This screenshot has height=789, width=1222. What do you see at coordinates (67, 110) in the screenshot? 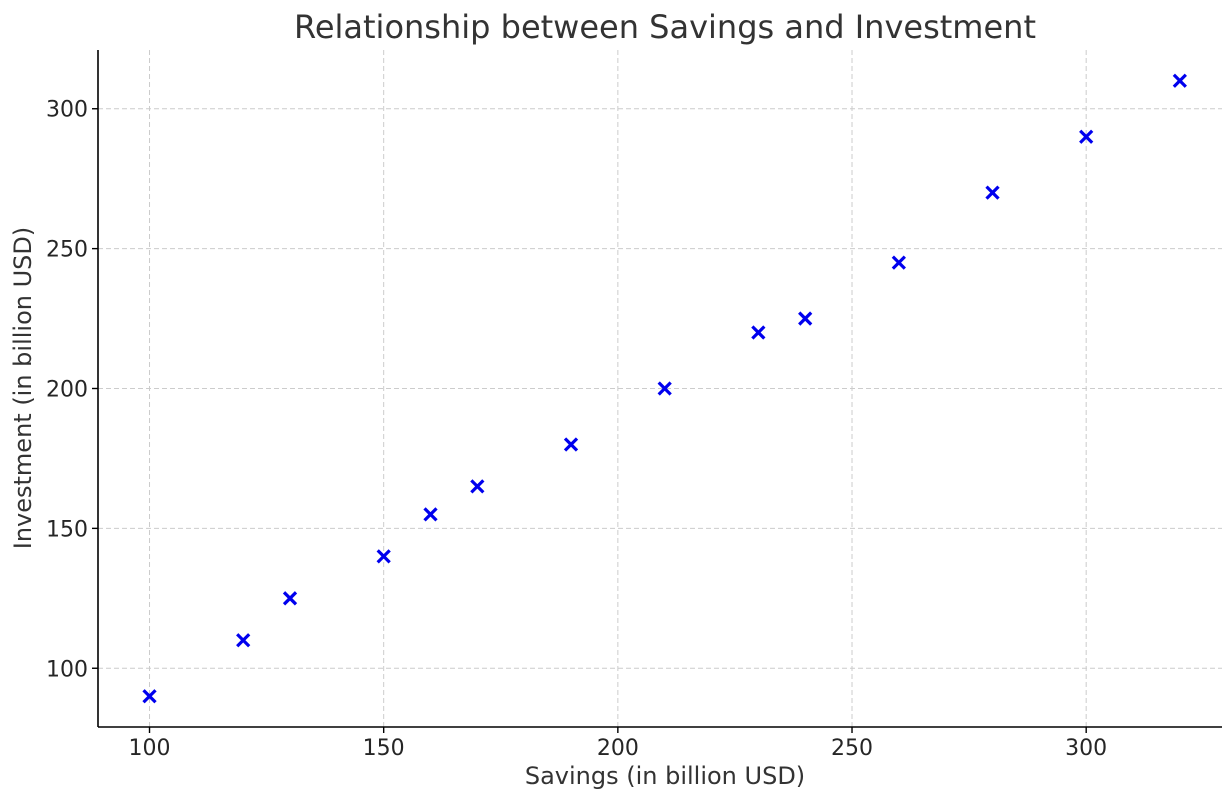
I see `y-tick-label: 300` at bounding box center [67, 110].